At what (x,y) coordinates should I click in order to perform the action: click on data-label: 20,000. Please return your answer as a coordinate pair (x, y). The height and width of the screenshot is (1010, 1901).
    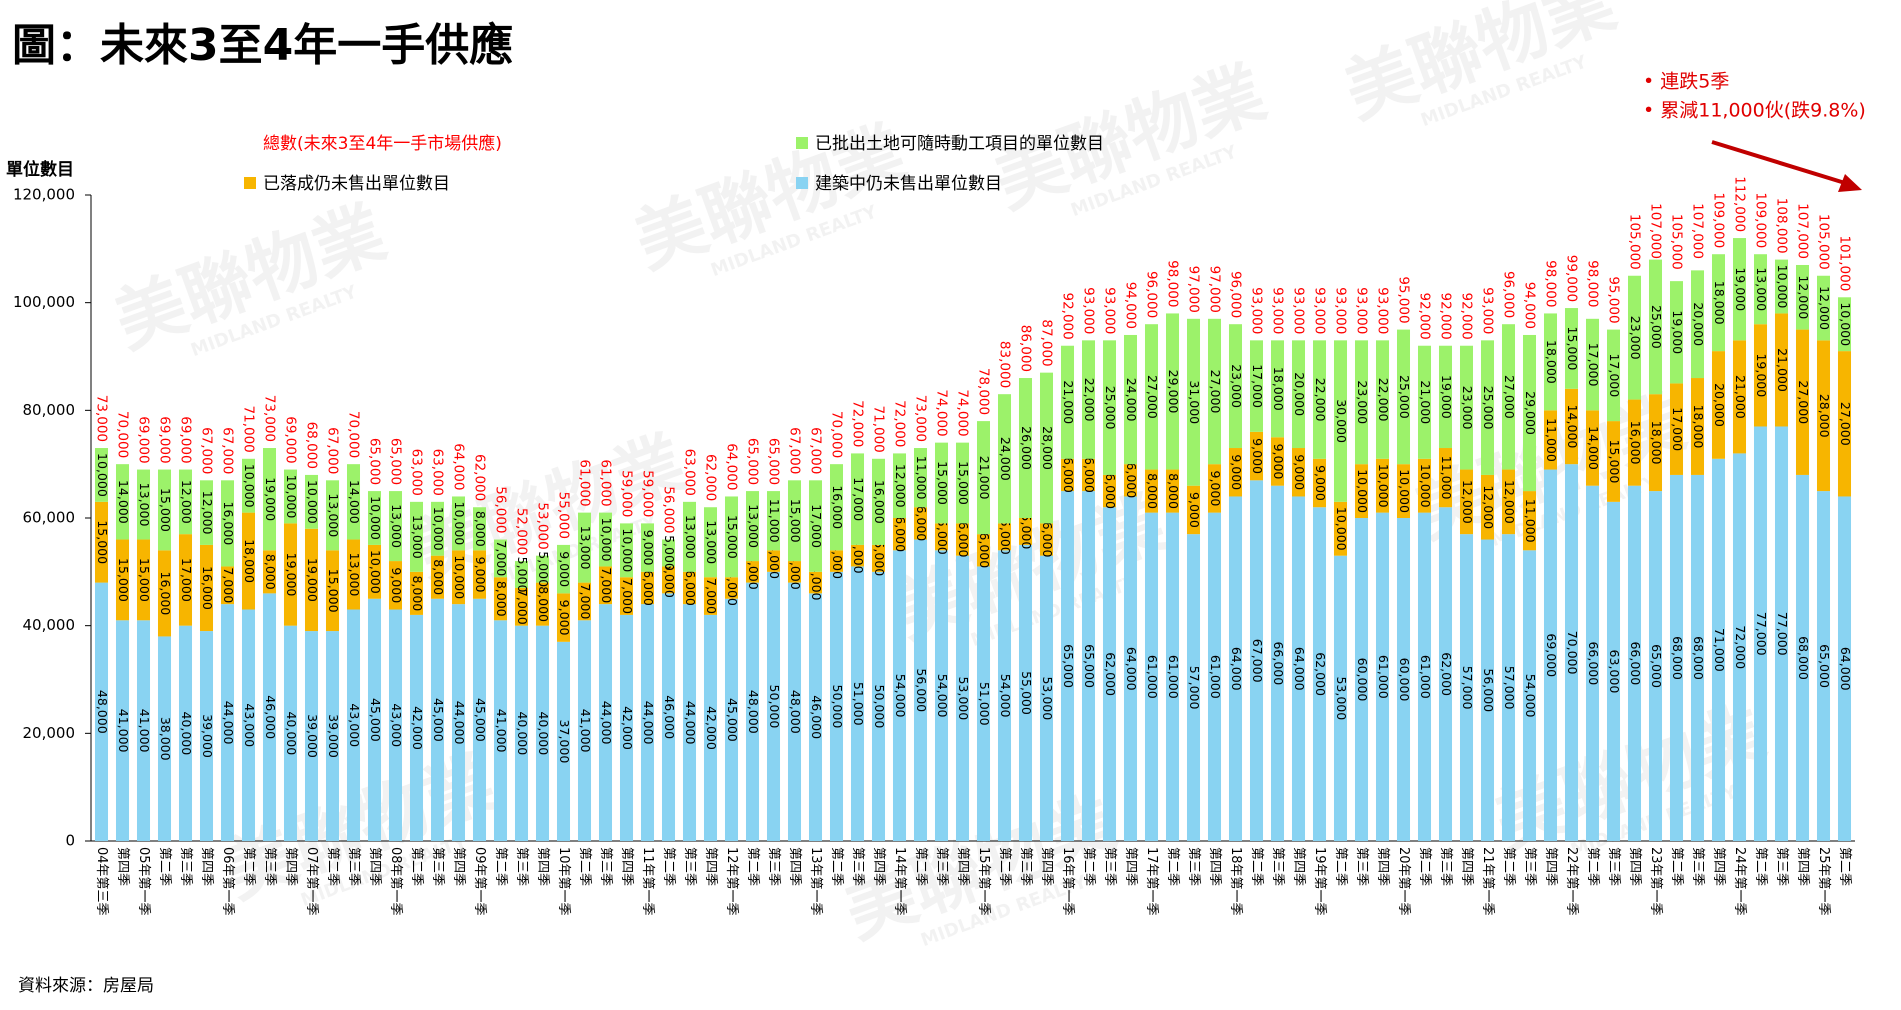
    Looking at the image, I should click on (1698, 324).